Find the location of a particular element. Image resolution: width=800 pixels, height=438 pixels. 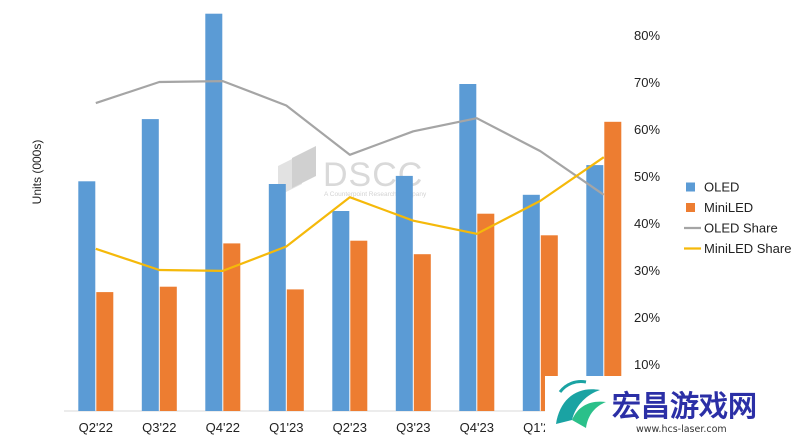

legend-swatch-oled is located at coordinates (690, 187).